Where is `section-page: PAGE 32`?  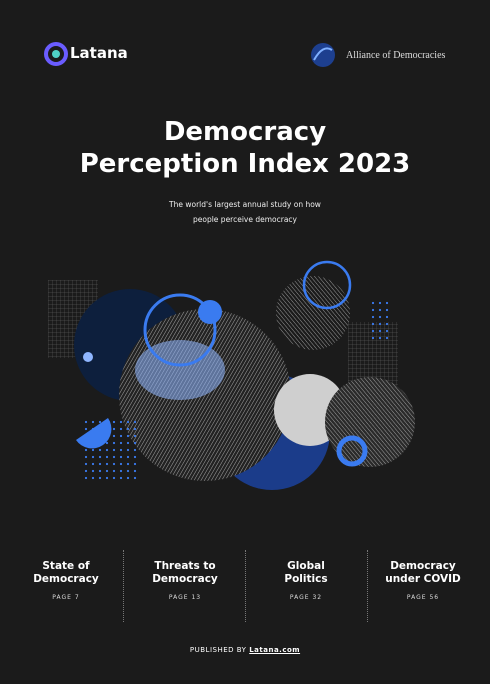
section-page: PAGE 32 is located at coordinates (306, 597).